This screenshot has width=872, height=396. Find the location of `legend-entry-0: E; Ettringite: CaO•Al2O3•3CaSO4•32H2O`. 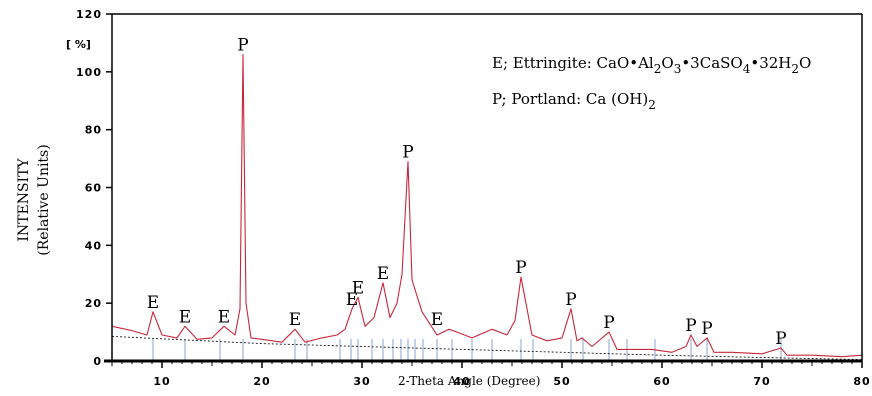

legend-entry-0: E; Ettringite: CaO•Al2O3•3CaSO4•32H2O is located at coordinates (651, 65).